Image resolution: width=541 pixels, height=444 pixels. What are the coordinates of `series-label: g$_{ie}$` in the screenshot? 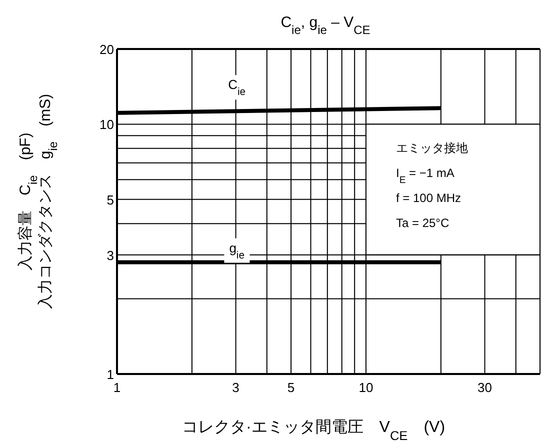 It's located at (237, 250).